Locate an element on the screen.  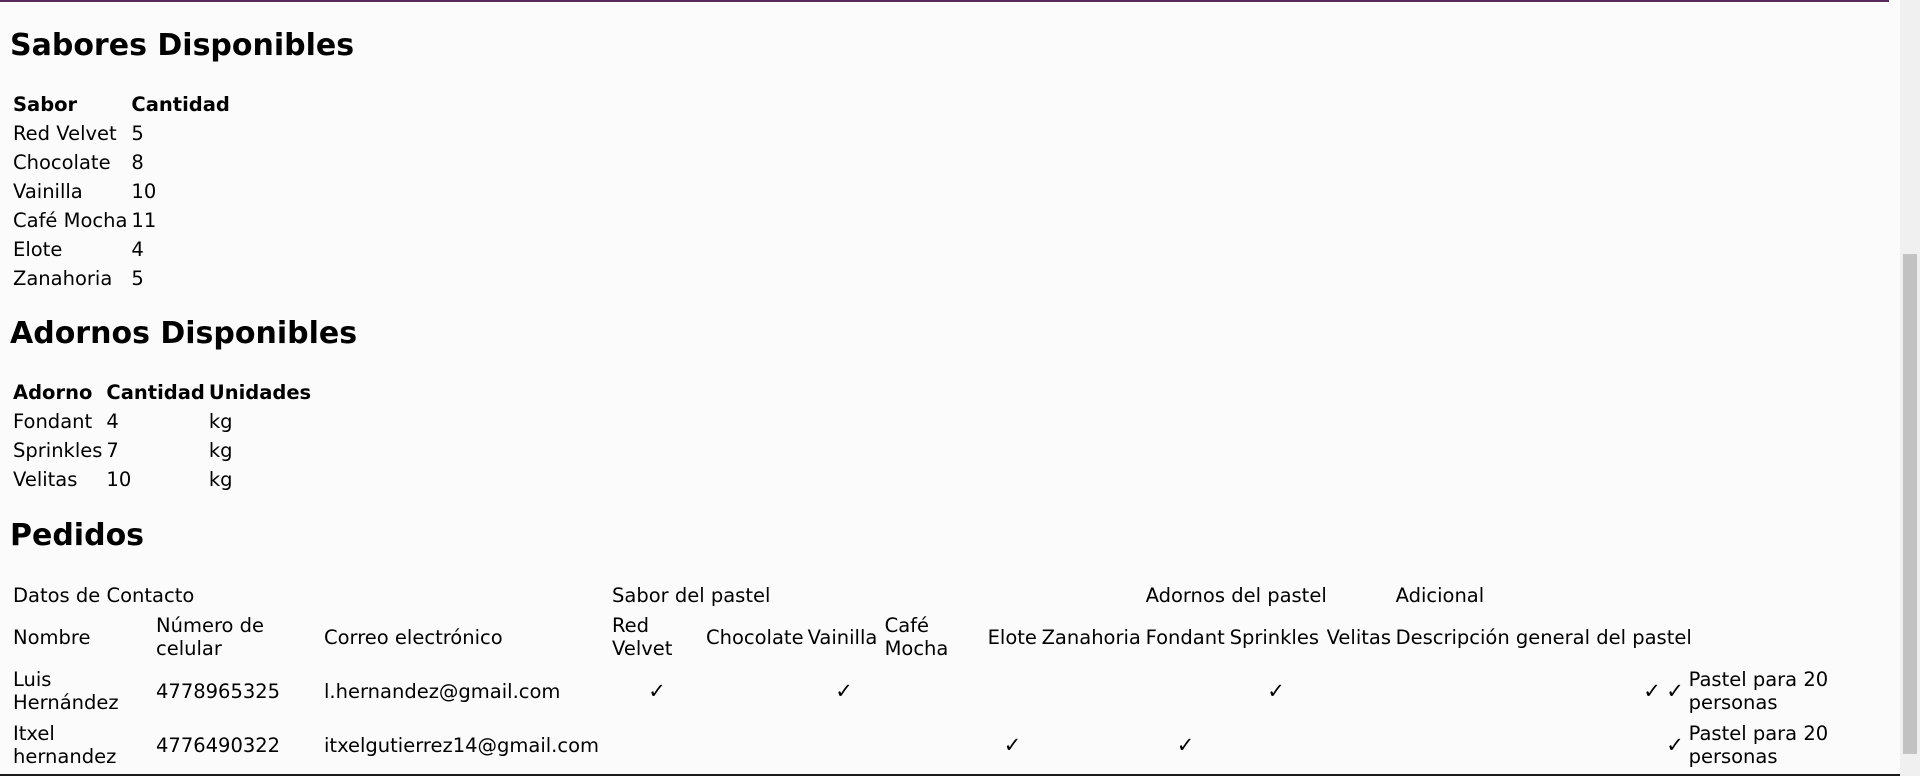
vertical-scrollbar is located at coordinates (1910, 388).